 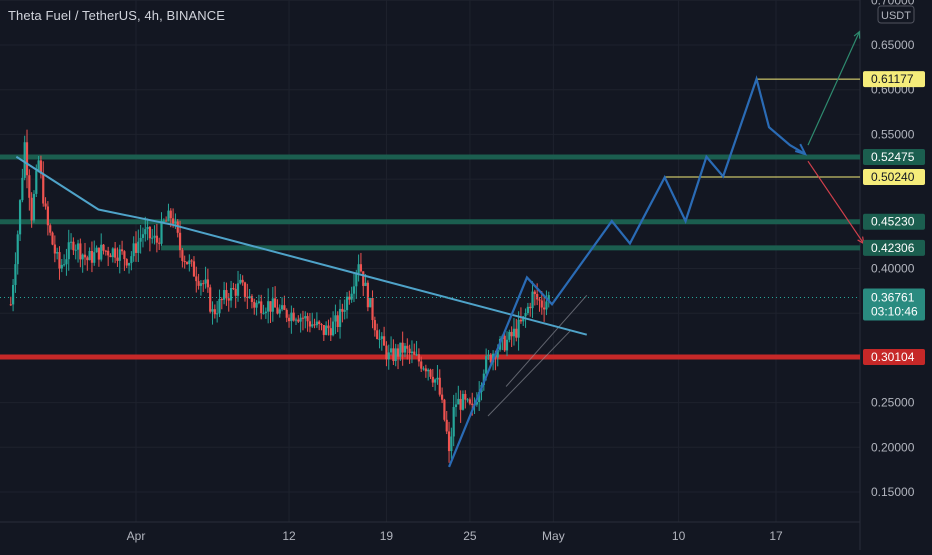 What do you see at coordinates (546, 340) in the screenshot?
I see `wedge-line` at bounding box center [546, 340].